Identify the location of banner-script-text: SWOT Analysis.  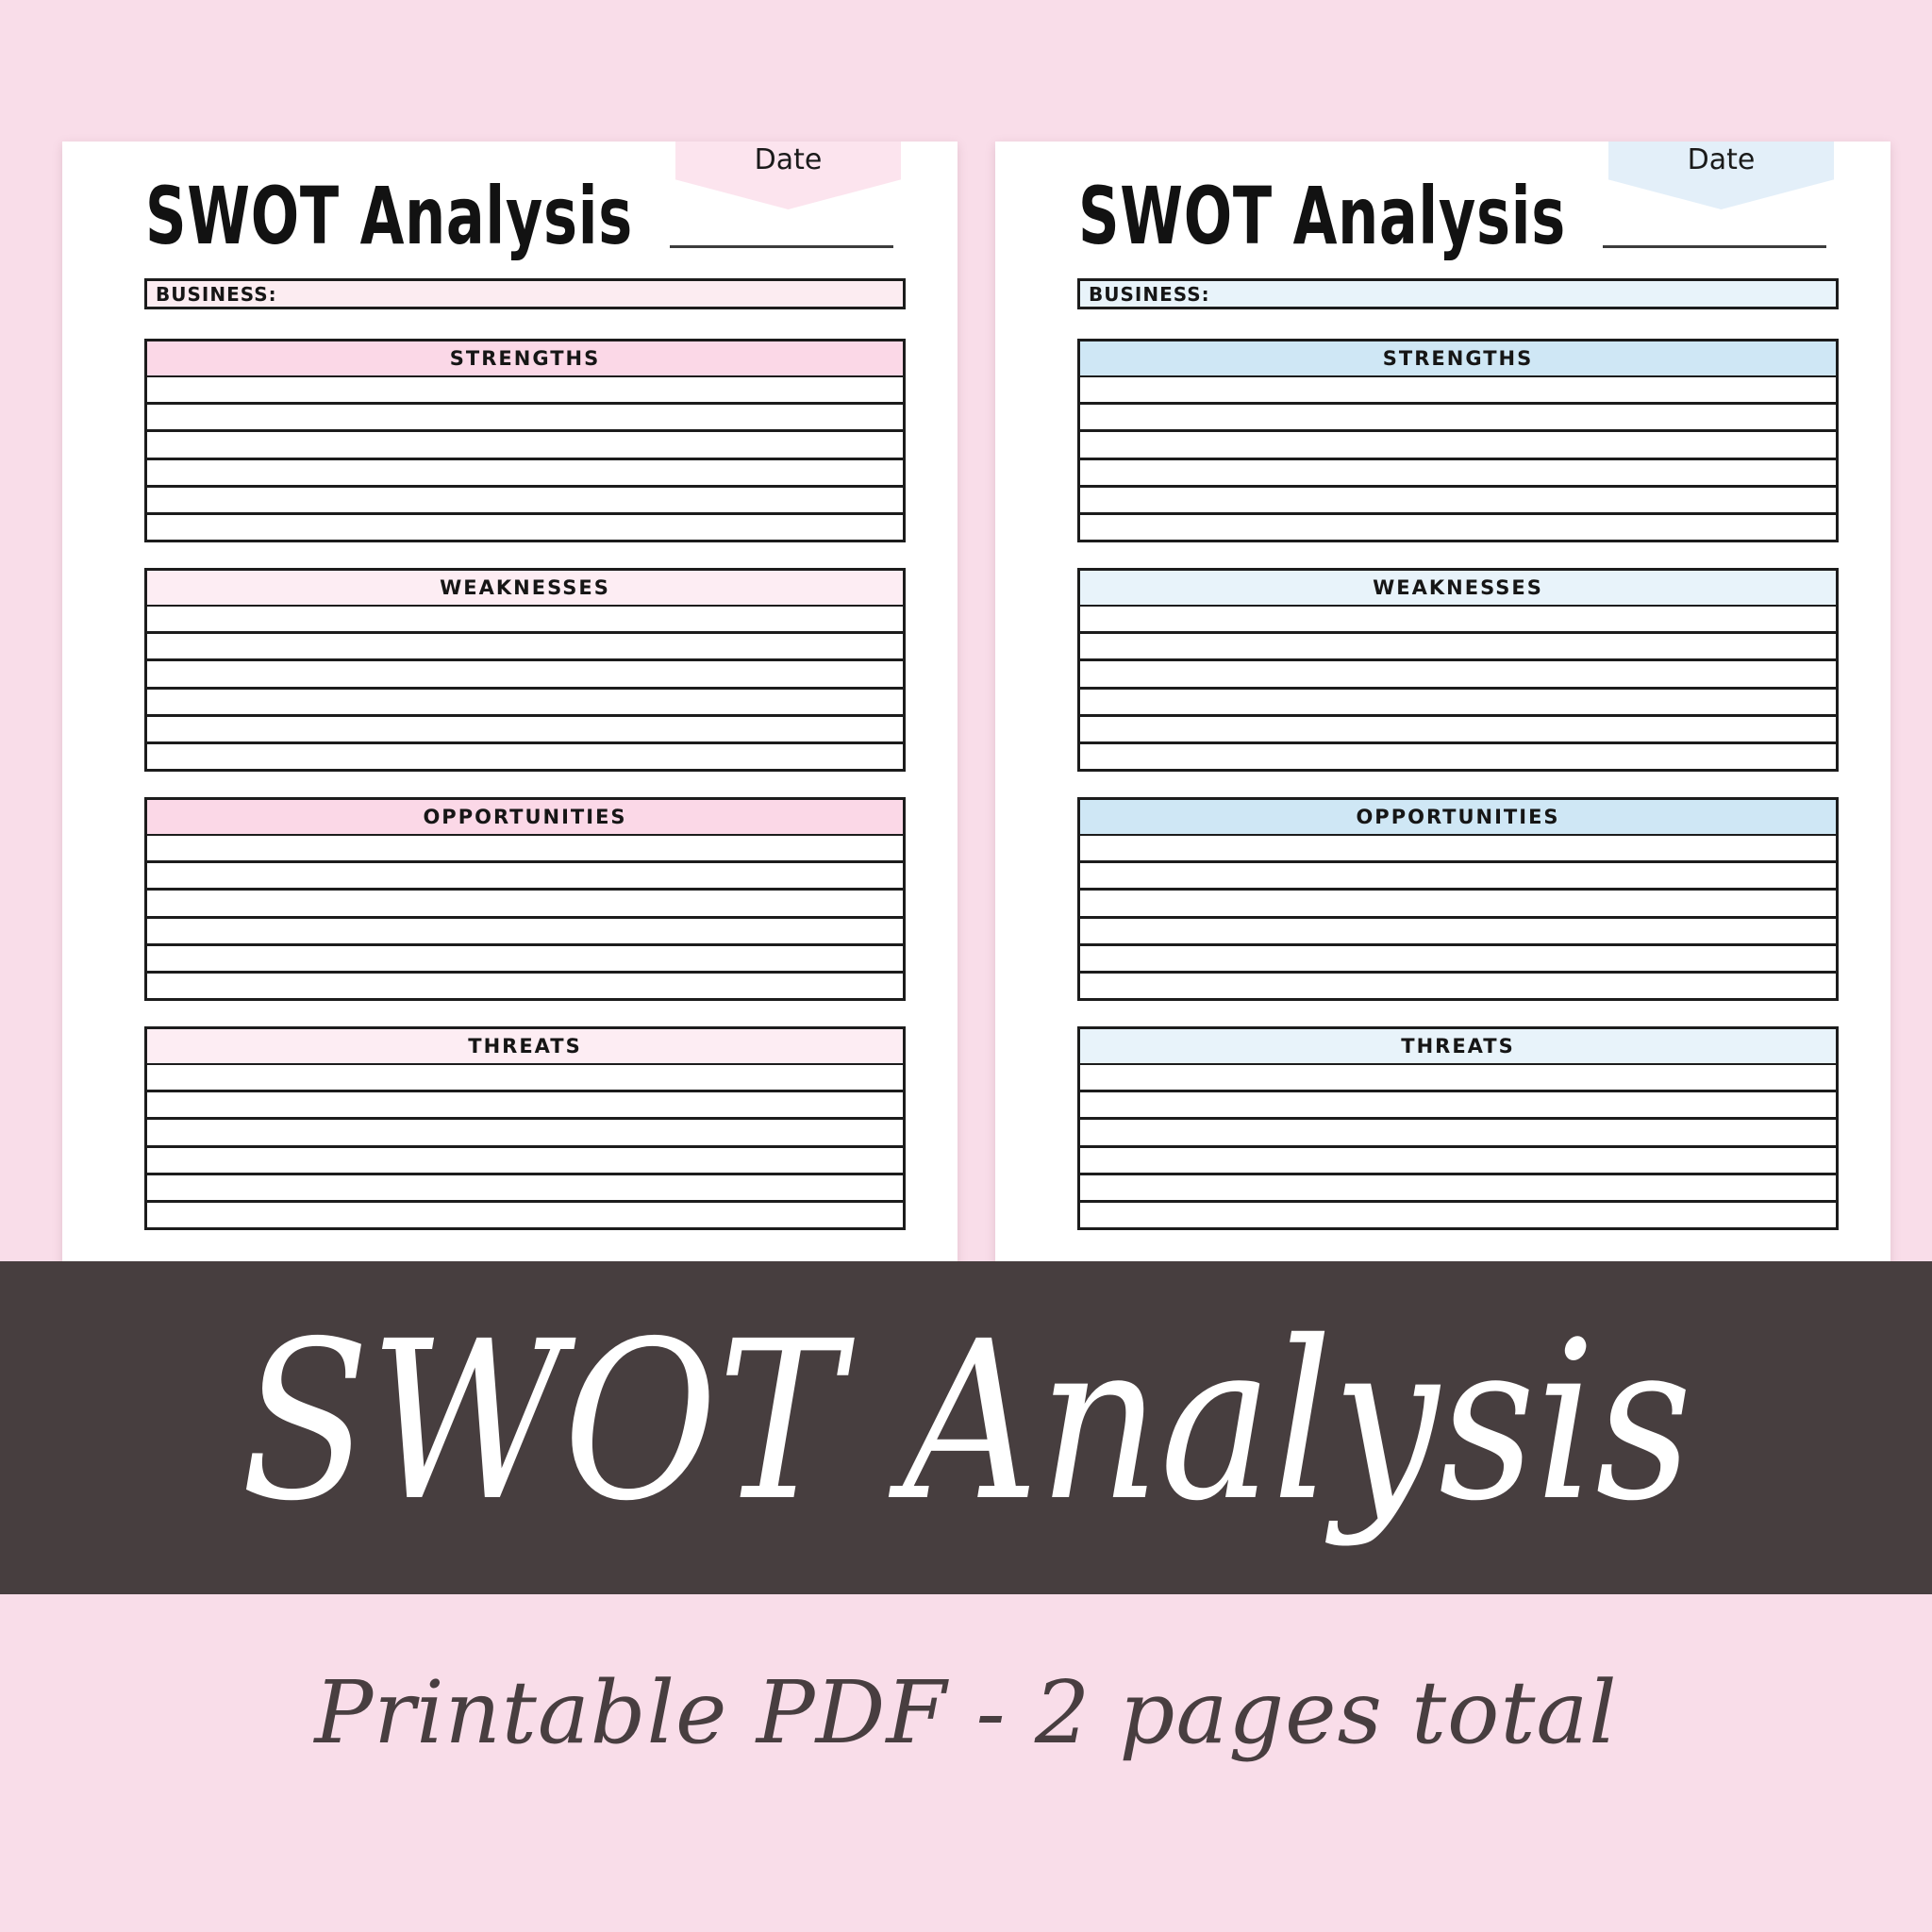
(966, 1421).